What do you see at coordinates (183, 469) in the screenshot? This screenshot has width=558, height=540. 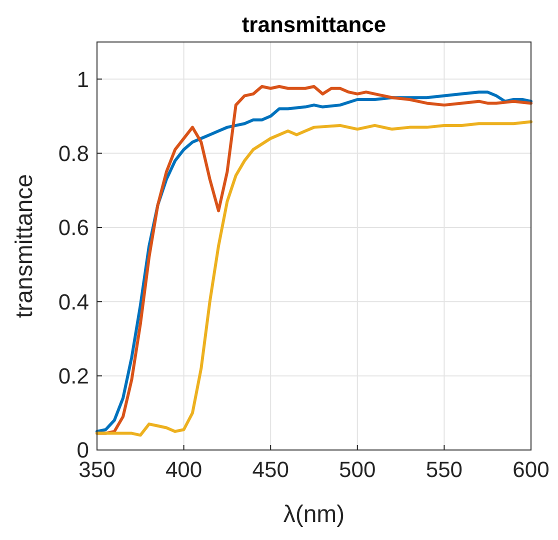 I see `x-tick-label: 400` at bounding box center [183, 469].